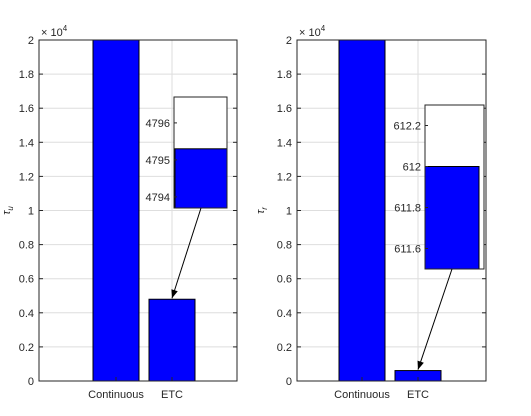  I want to click on inset-y-tick-label: 611.8, so click(407, 209).